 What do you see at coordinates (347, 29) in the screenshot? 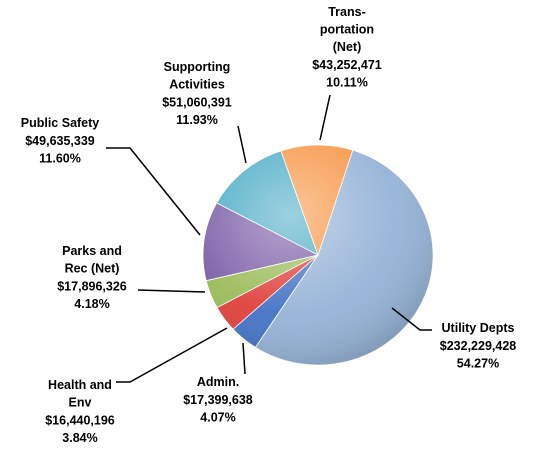
I see `category-label: Trans-portation (Net)` at bounding box center [347, 29].